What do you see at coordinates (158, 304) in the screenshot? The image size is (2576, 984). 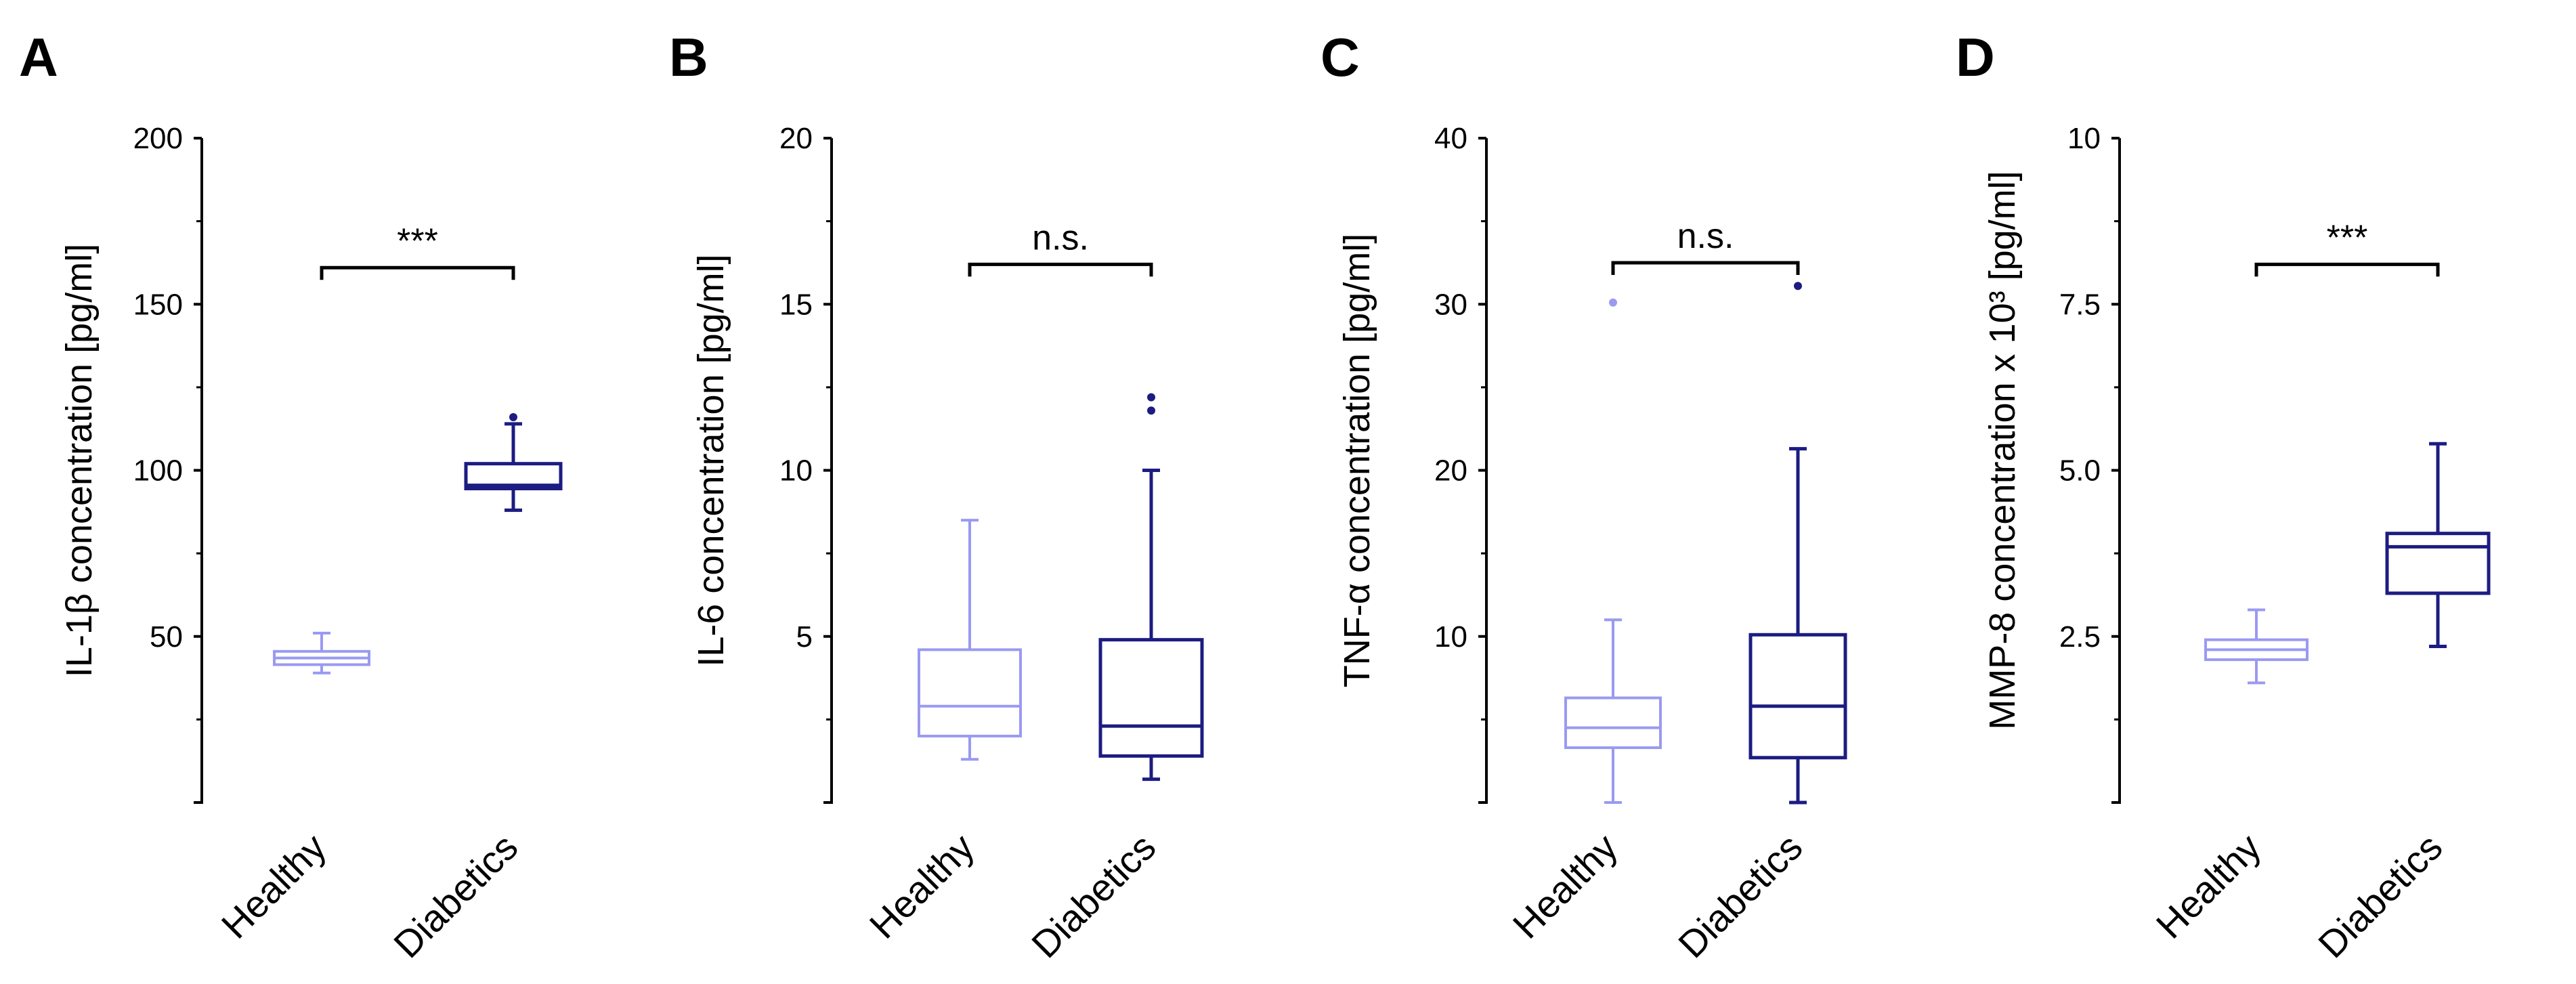 I see `y-tick-label: 150` at bounding box center [158, 304].